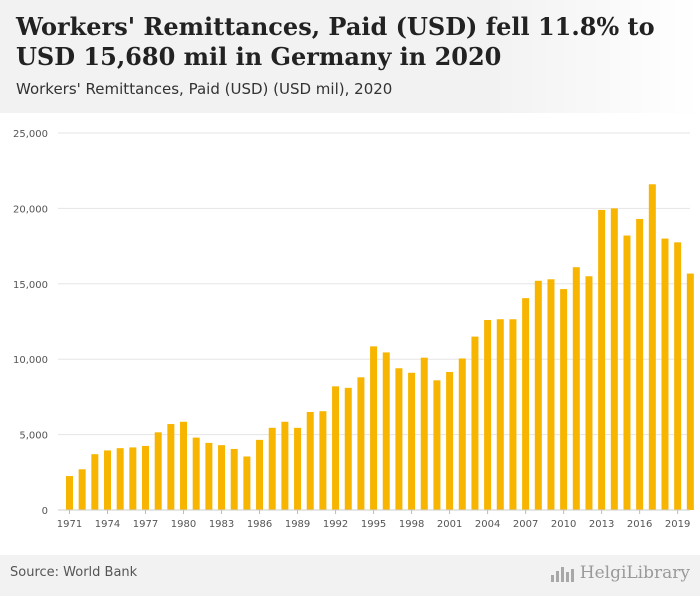  I want to click on bar-1978, so click(158, 471).